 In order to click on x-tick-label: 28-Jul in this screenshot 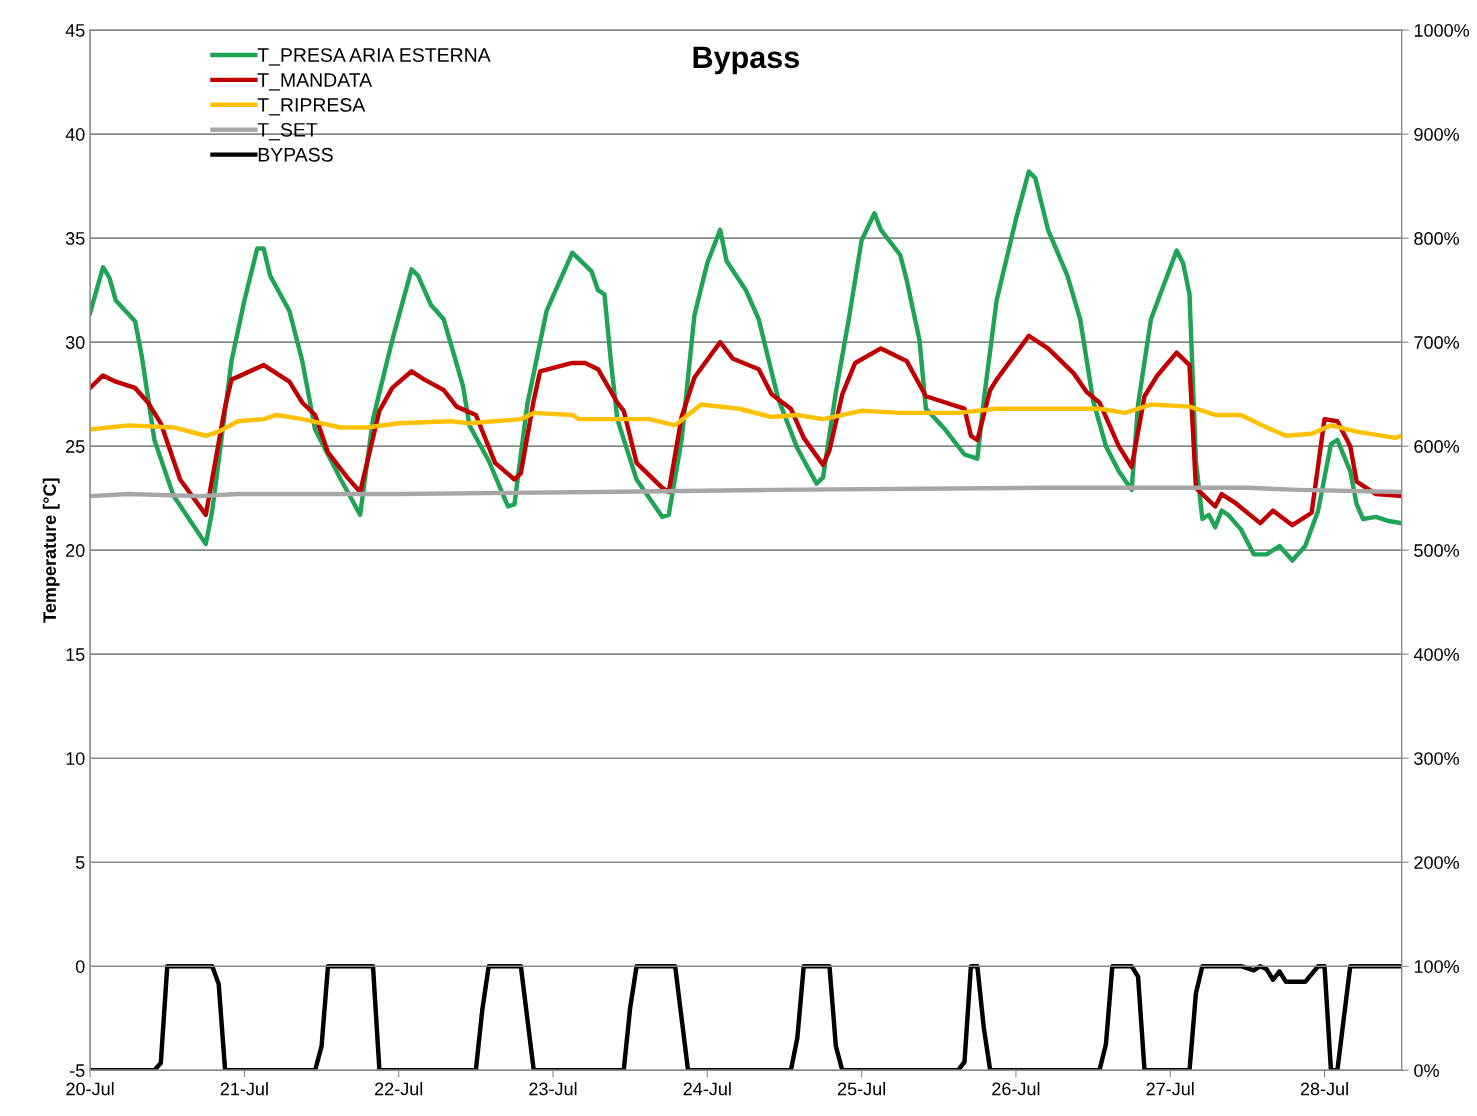, I will do `click(1324, 1089)`.